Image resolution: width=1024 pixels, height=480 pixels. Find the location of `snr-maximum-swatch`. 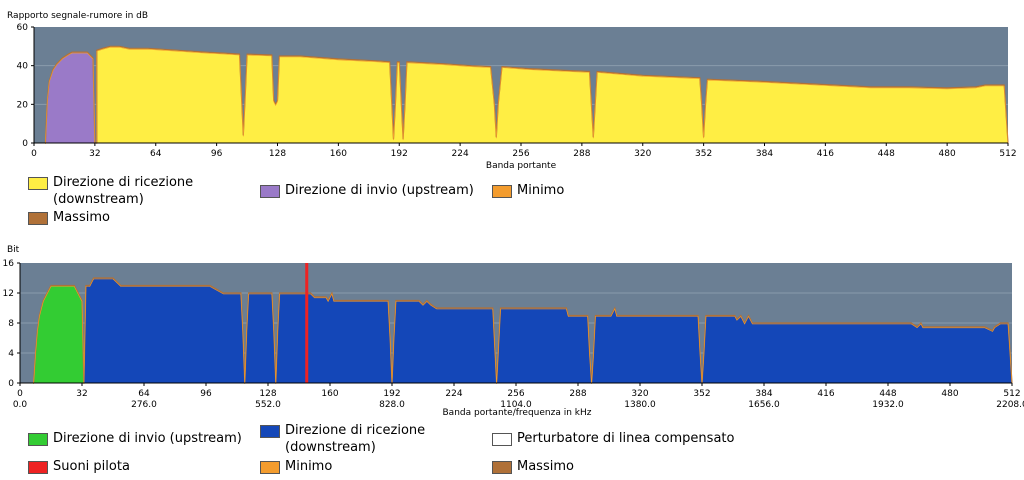

snr-maximum-swatch is located at coordinates (38, 218).